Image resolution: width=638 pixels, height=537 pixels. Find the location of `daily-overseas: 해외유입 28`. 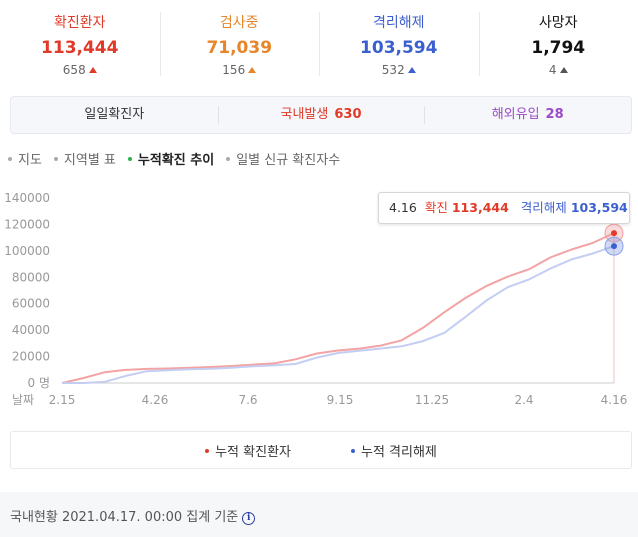

daily-overseas: 해외유입 28 is located at coordinates (527, 115).